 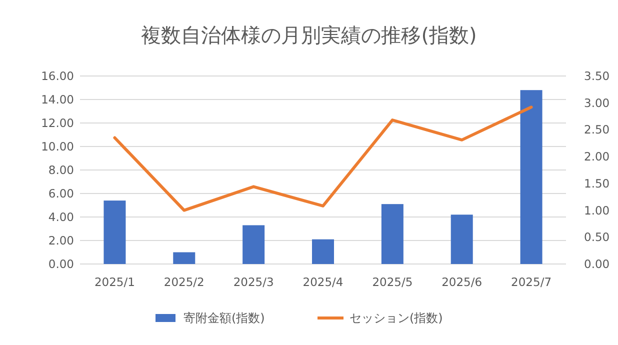 What do you see at coordinates (597, 210) in the screenshot?
I see `y2-tick-label: 1.00` at bounding box center [597, 210].